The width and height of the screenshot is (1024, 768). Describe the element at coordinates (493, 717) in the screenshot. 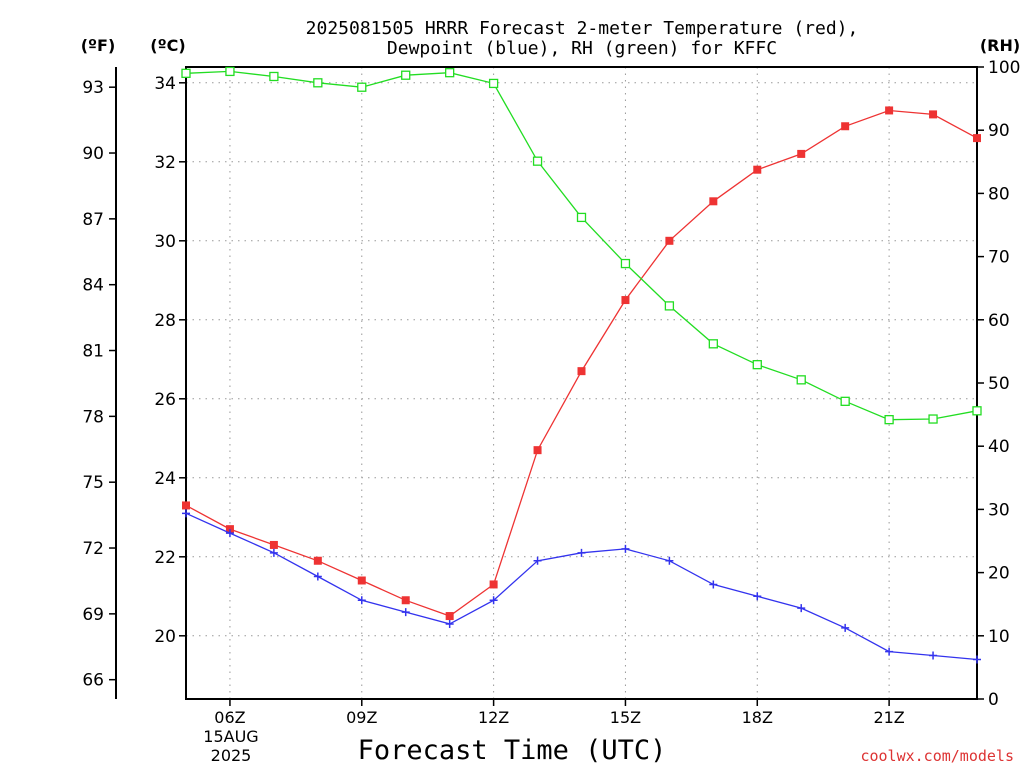

I see `x-tick-label: 12Z` at that location.